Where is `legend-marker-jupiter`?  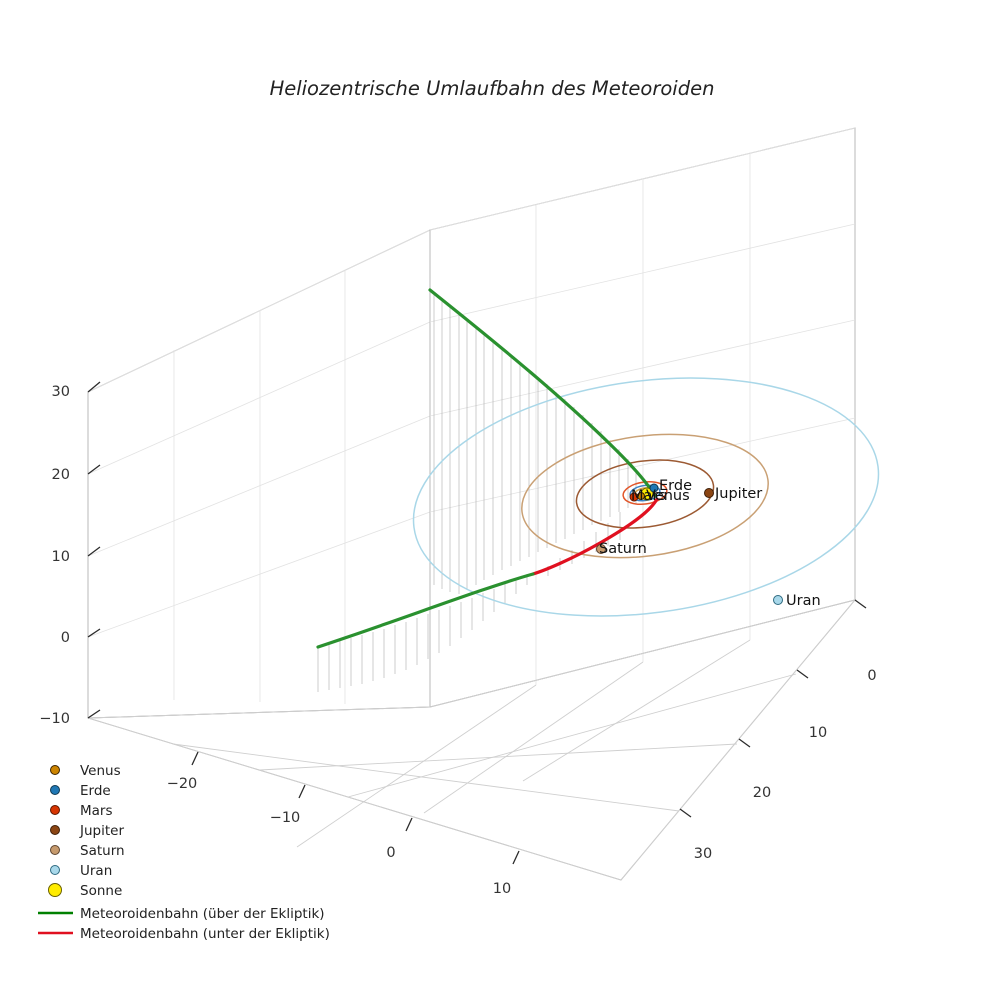
legend-marker-jupiter is located at coordinates (55, 830).